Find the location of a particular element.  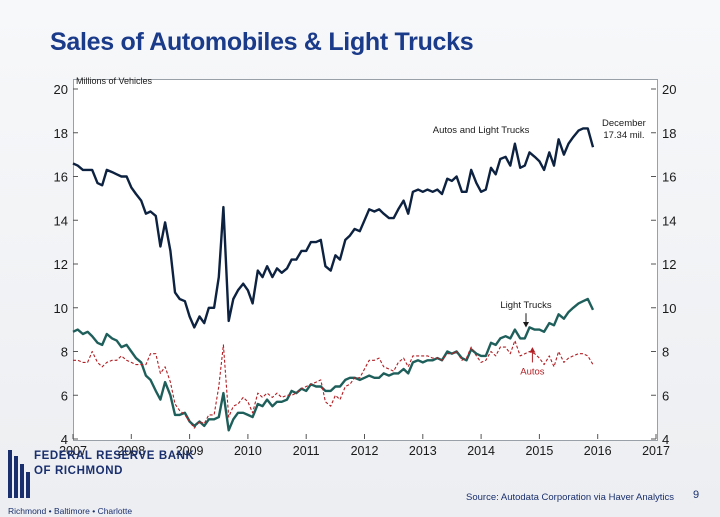

y-tick-label-right: 14 is located at coordinates (669, 220).